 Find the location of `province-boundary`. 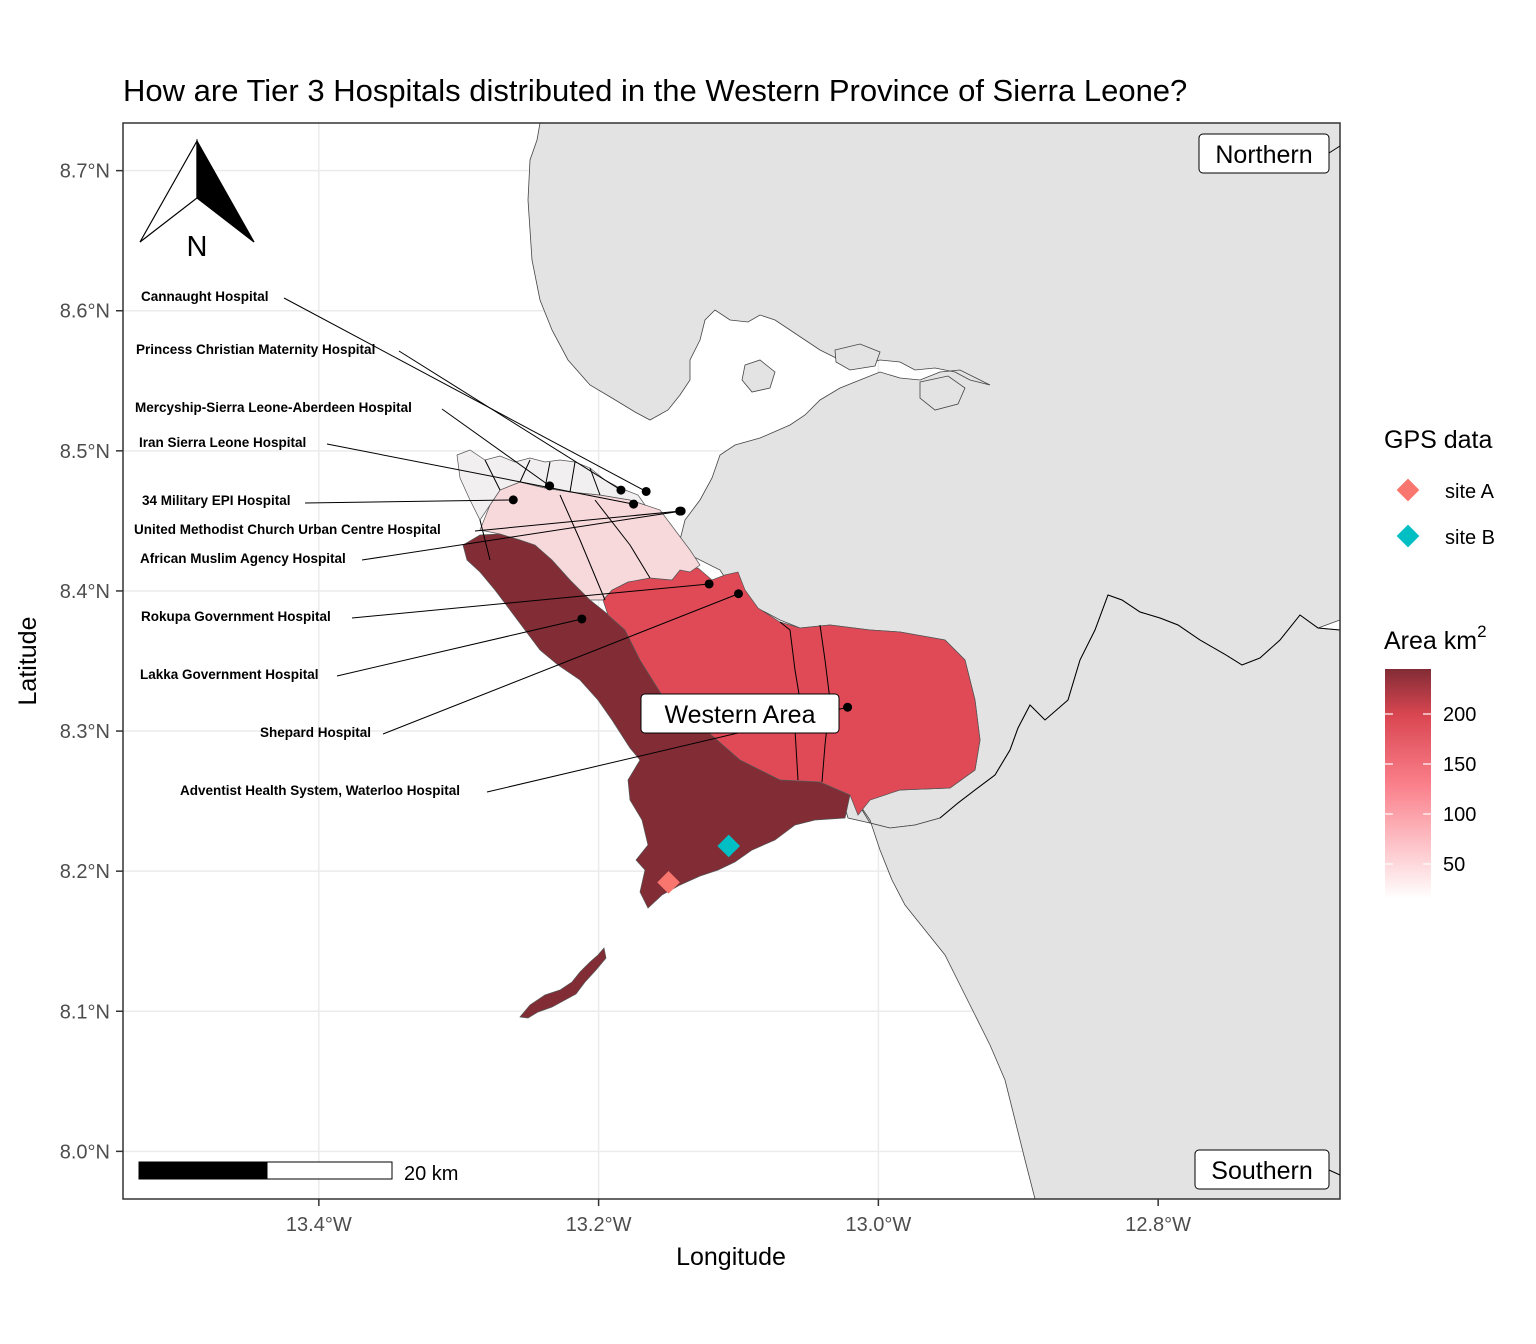

province-boundary is located at coordinates (1139, 706).